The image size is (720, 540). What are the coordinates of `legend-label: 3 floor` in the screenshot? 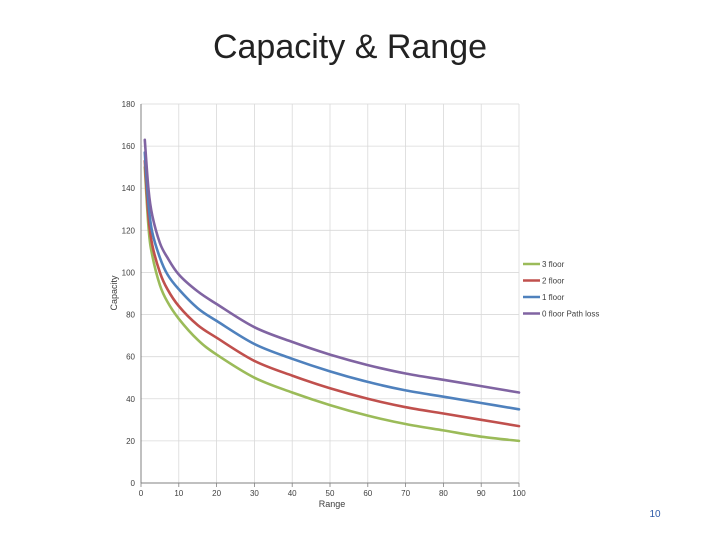 It's located at (553, 264).